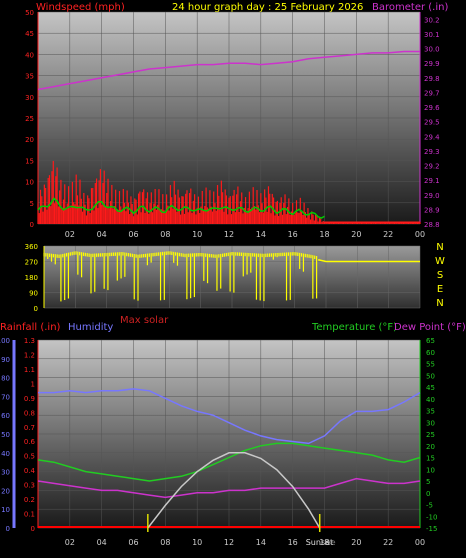 The height and width of the screenshot is (558, 466). What do you see at coordinates (430, 376) in the screenshot?
I see `temp-y-tick-label: 50` at bounding box center [430, 376].